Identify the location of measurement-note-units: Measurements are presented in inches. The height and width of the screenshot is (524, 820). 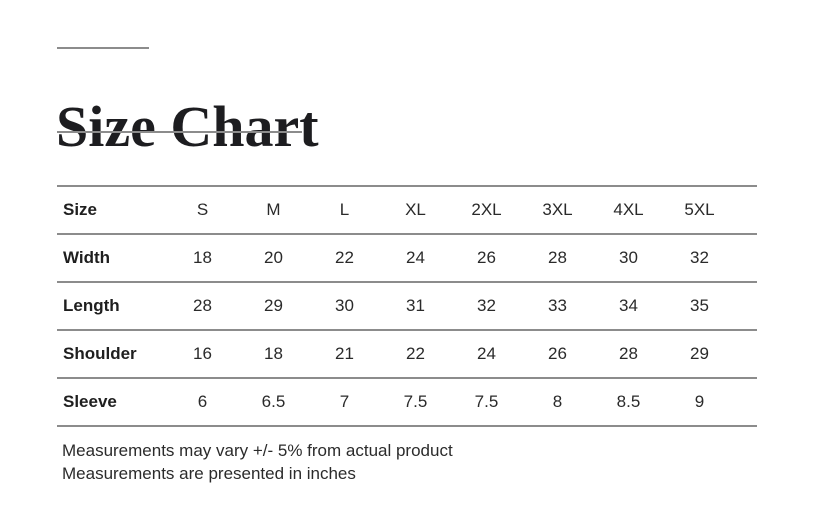
(209, 473).